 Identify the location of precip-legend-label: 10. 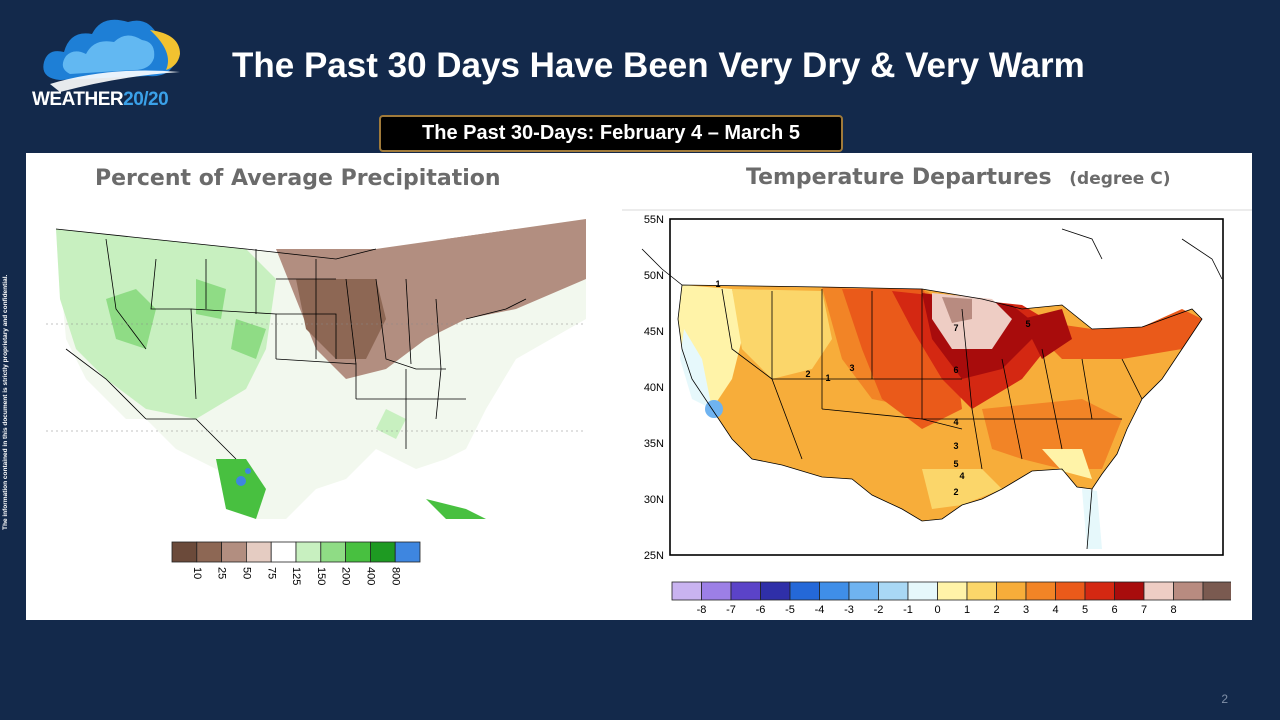
(197, 573).